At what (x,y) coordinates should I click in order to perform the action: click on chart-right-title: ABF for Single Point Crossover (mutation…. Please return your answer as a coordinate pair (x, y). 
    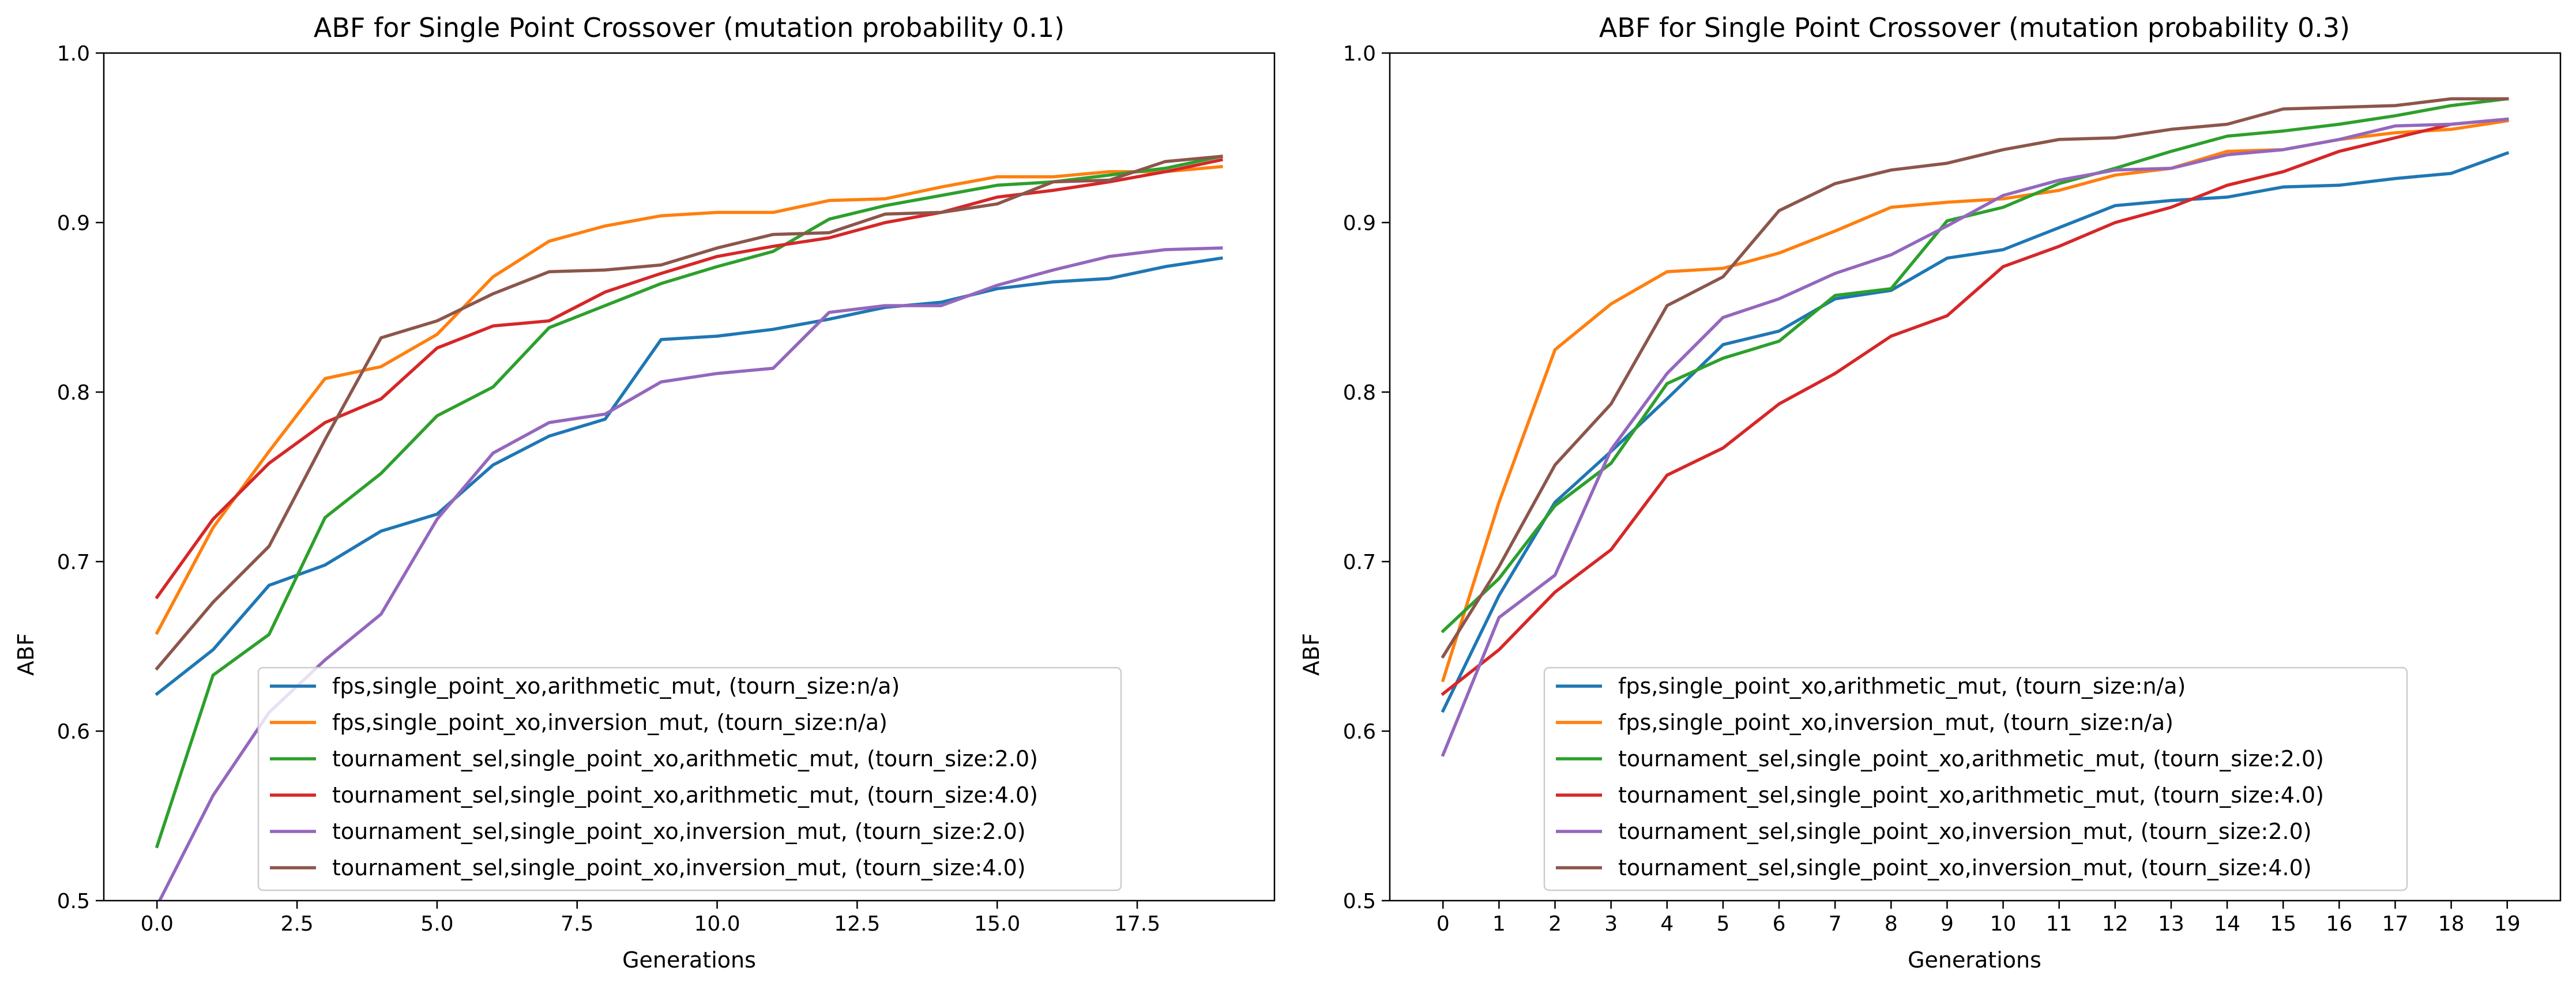
    Looking at the image, I should click on (1974, 27).